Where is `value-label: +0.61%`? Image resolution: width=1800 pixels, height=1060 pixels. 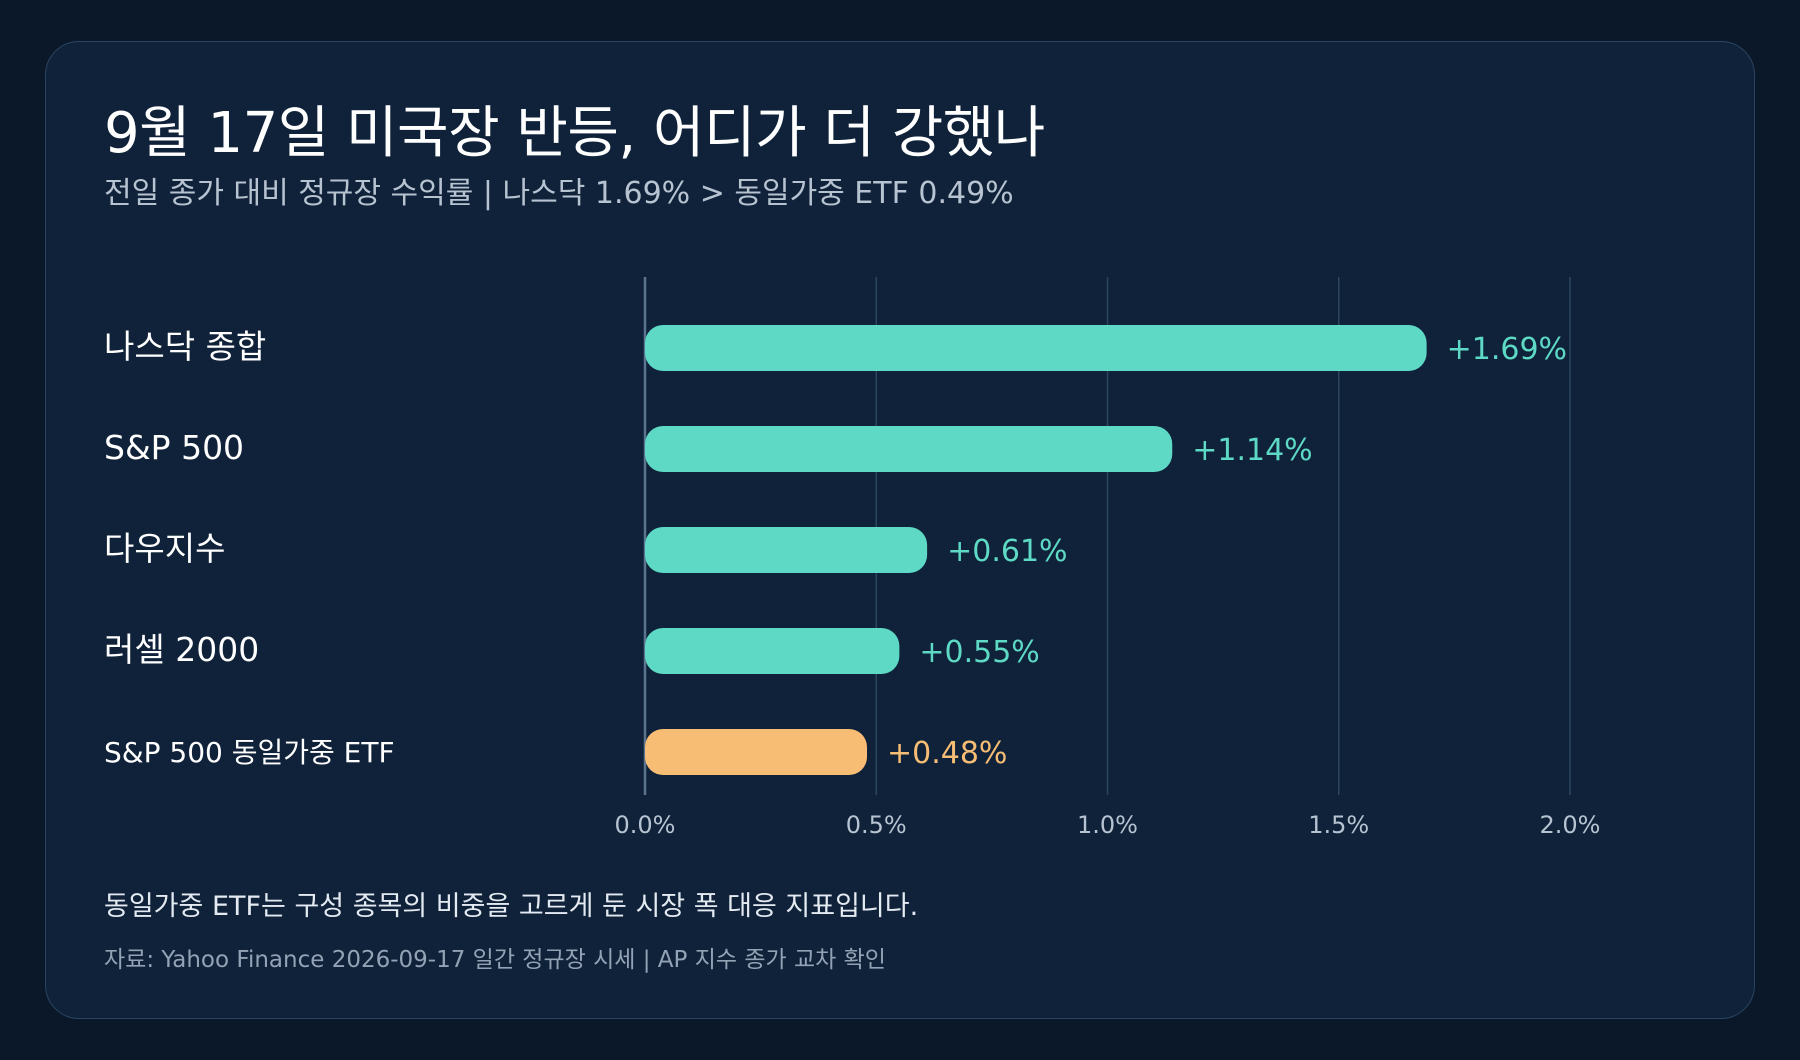 value-label: +0.61% is located at coordinates (1007, 551).